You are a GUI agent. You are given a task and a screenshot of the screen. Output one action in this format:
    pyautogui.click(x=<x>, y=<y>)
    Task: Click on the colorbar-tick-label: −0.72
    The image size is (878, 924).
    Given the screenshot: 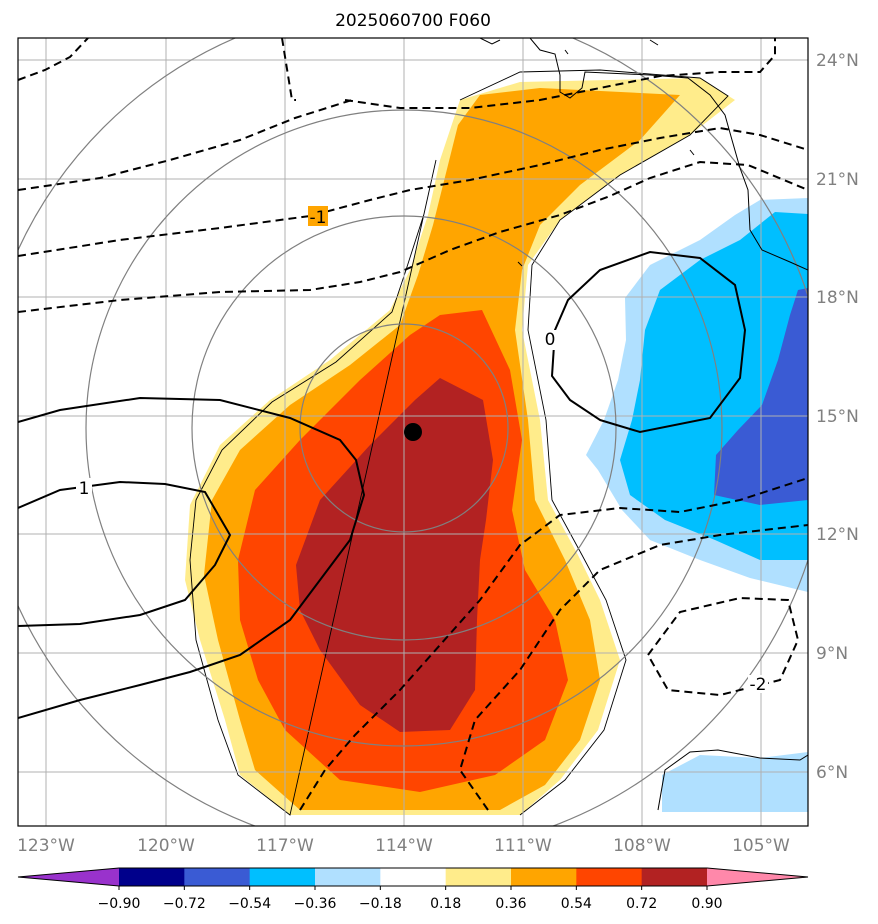 What is the action you would take?
    pyautogui.click(x=184, y=904)
    